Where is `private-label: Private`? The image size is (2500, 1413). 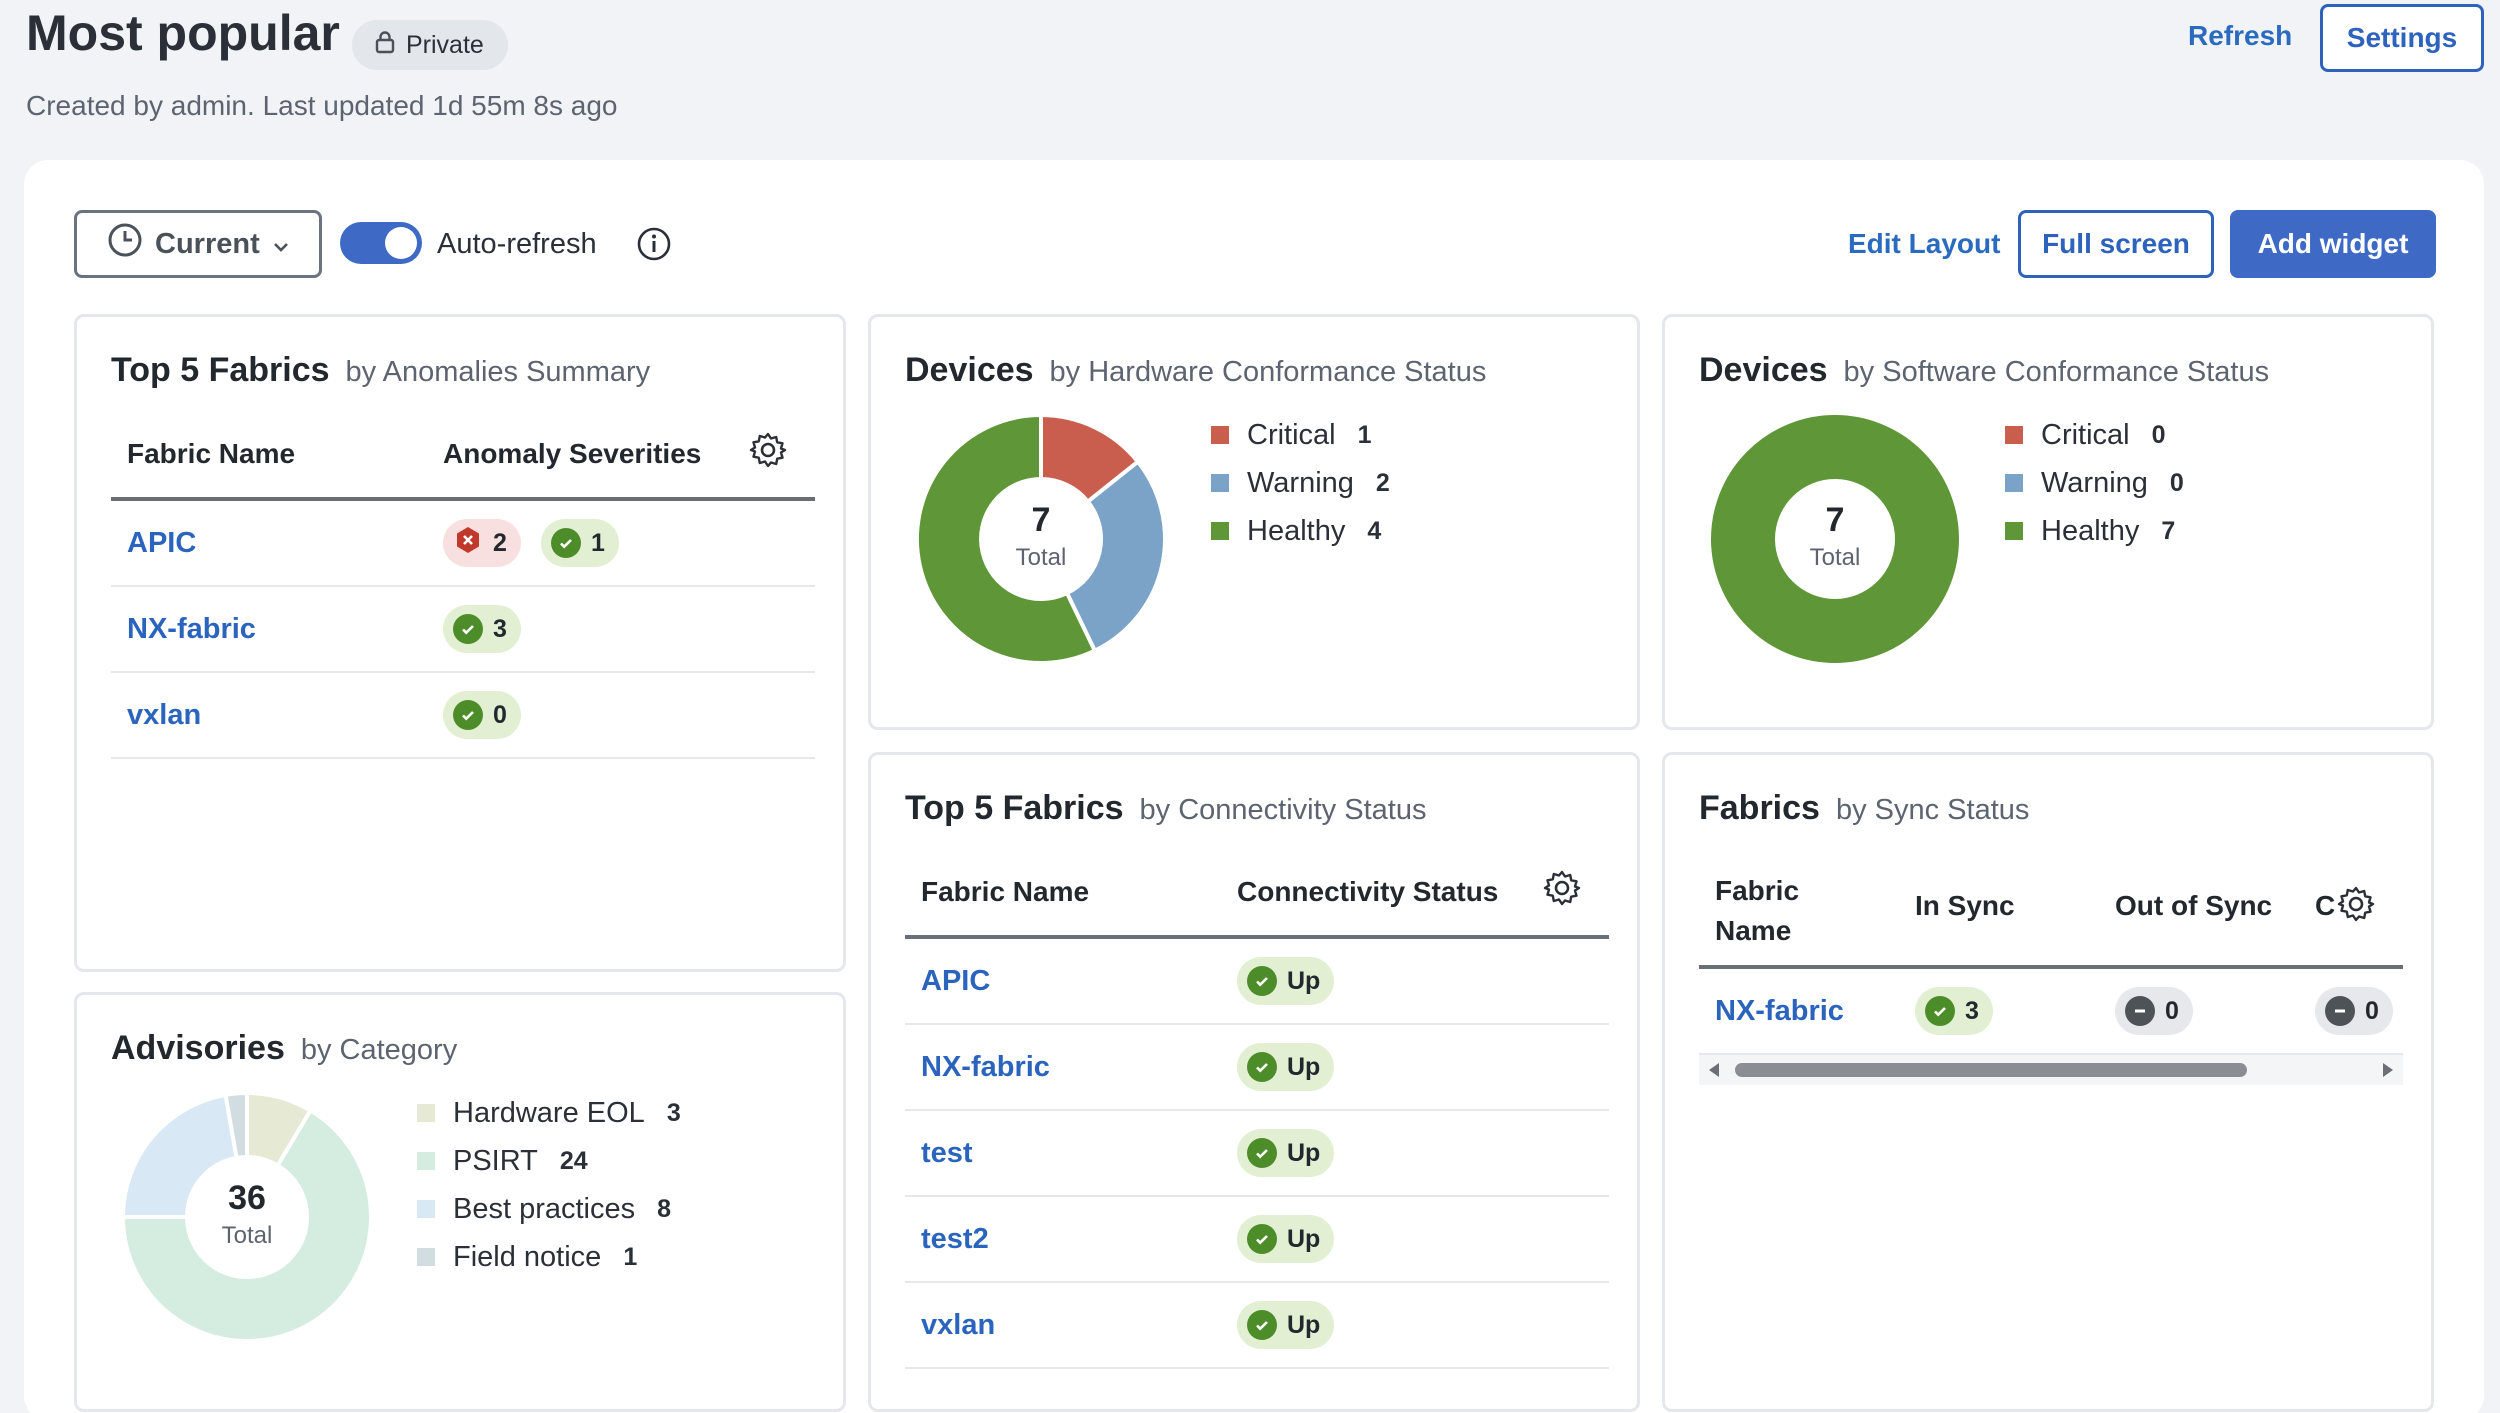 private-label: Private is located at coordinates (445, 44).